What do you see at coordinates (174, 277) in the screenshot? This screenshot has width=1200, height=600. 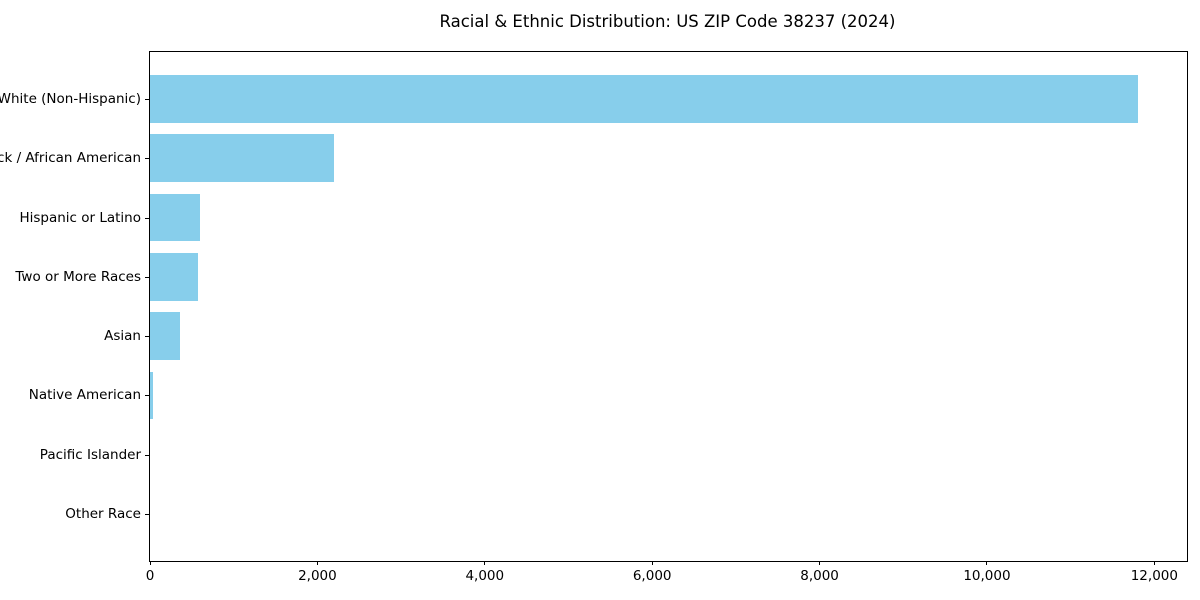 I see `bar-two-or-more-races` at bounding box center [174, 277].